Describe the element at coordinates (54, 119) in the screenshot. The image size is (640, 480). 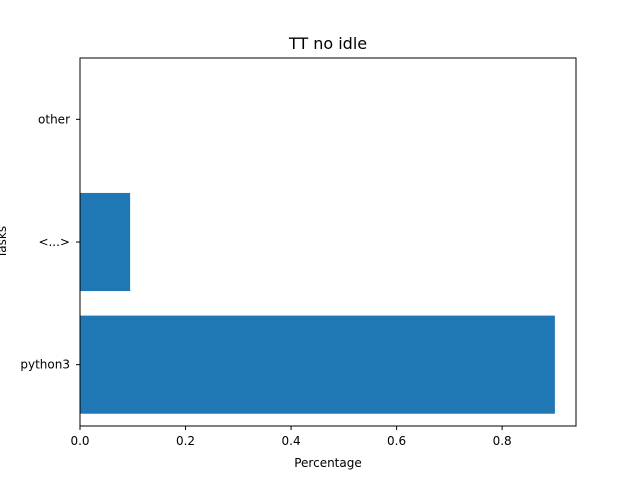
I see `y-tick-label-2: other` at that location.